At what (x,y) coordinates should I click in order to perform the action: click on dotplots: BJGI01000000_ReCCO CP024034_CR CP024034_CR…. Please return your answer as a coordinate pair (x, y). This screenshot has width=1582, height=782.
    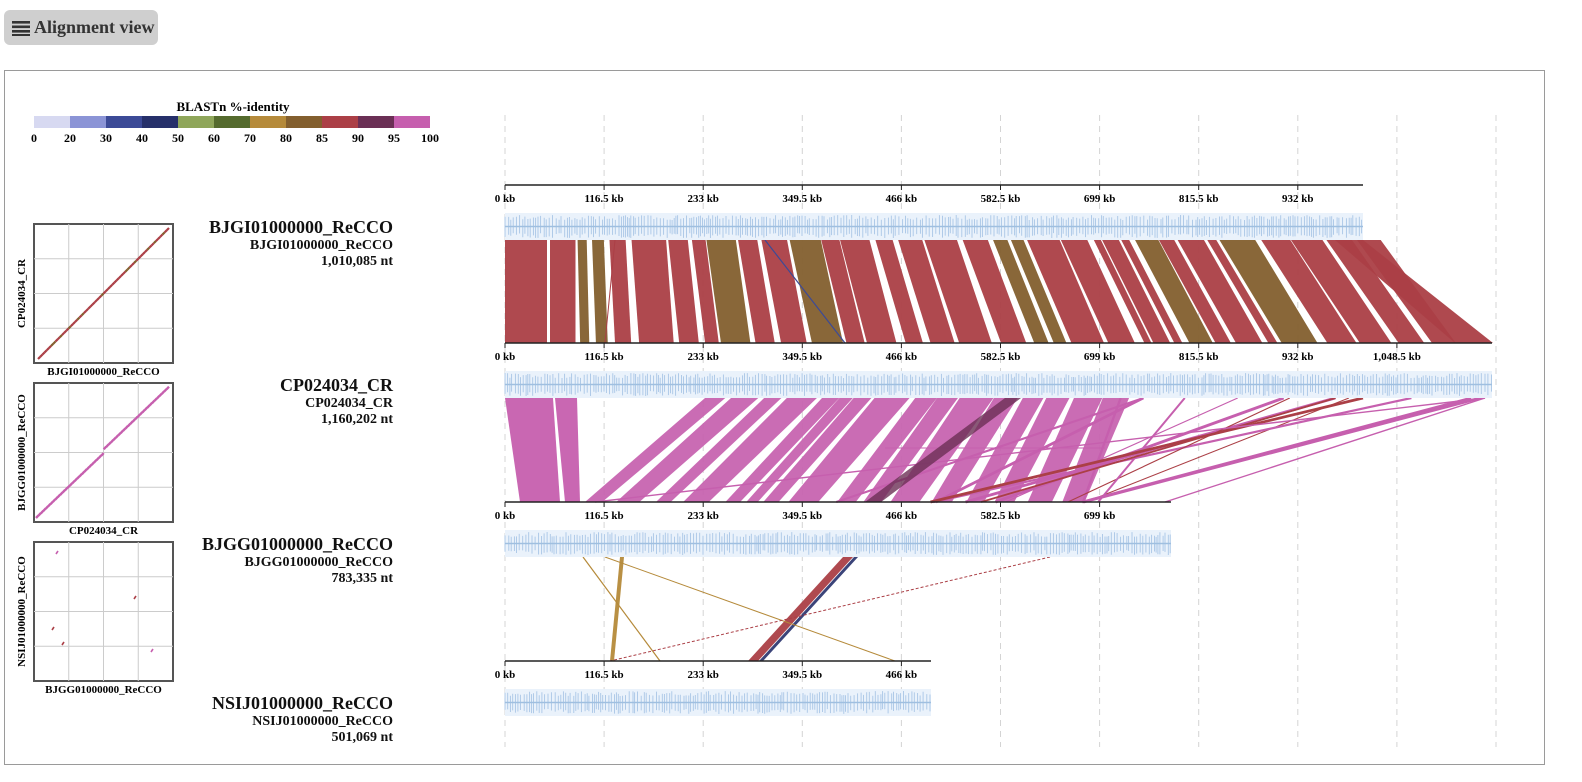
    Looking at the image, I should click on (95, 459).